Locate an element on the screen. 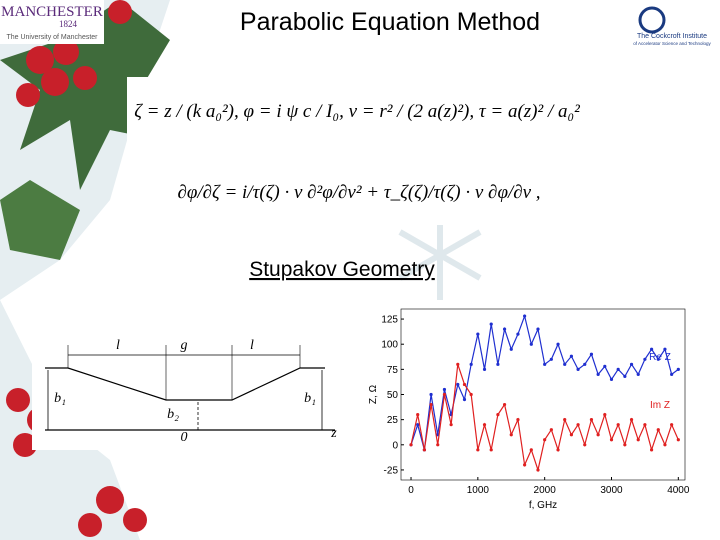 Image resolution: width=720 pixels, height=540 pixels. logo-right-subtitle: of Accelerator Science and Technology is located at coordinates (672, 43).